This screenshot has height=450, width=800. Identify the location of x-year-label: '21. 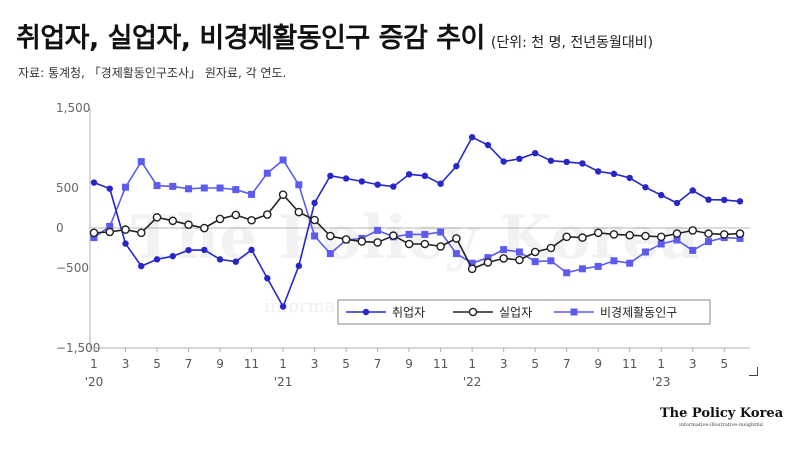
(283, 382).